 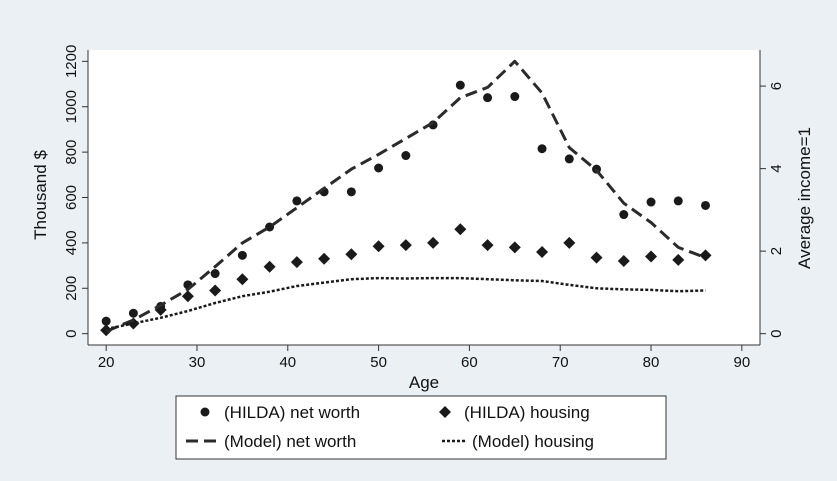 What do you see at coordinates (527, 412) in the screenshot?
I see `legend-label-hilda-housing: (HILDA) housing` at bounding box center [527, 412].